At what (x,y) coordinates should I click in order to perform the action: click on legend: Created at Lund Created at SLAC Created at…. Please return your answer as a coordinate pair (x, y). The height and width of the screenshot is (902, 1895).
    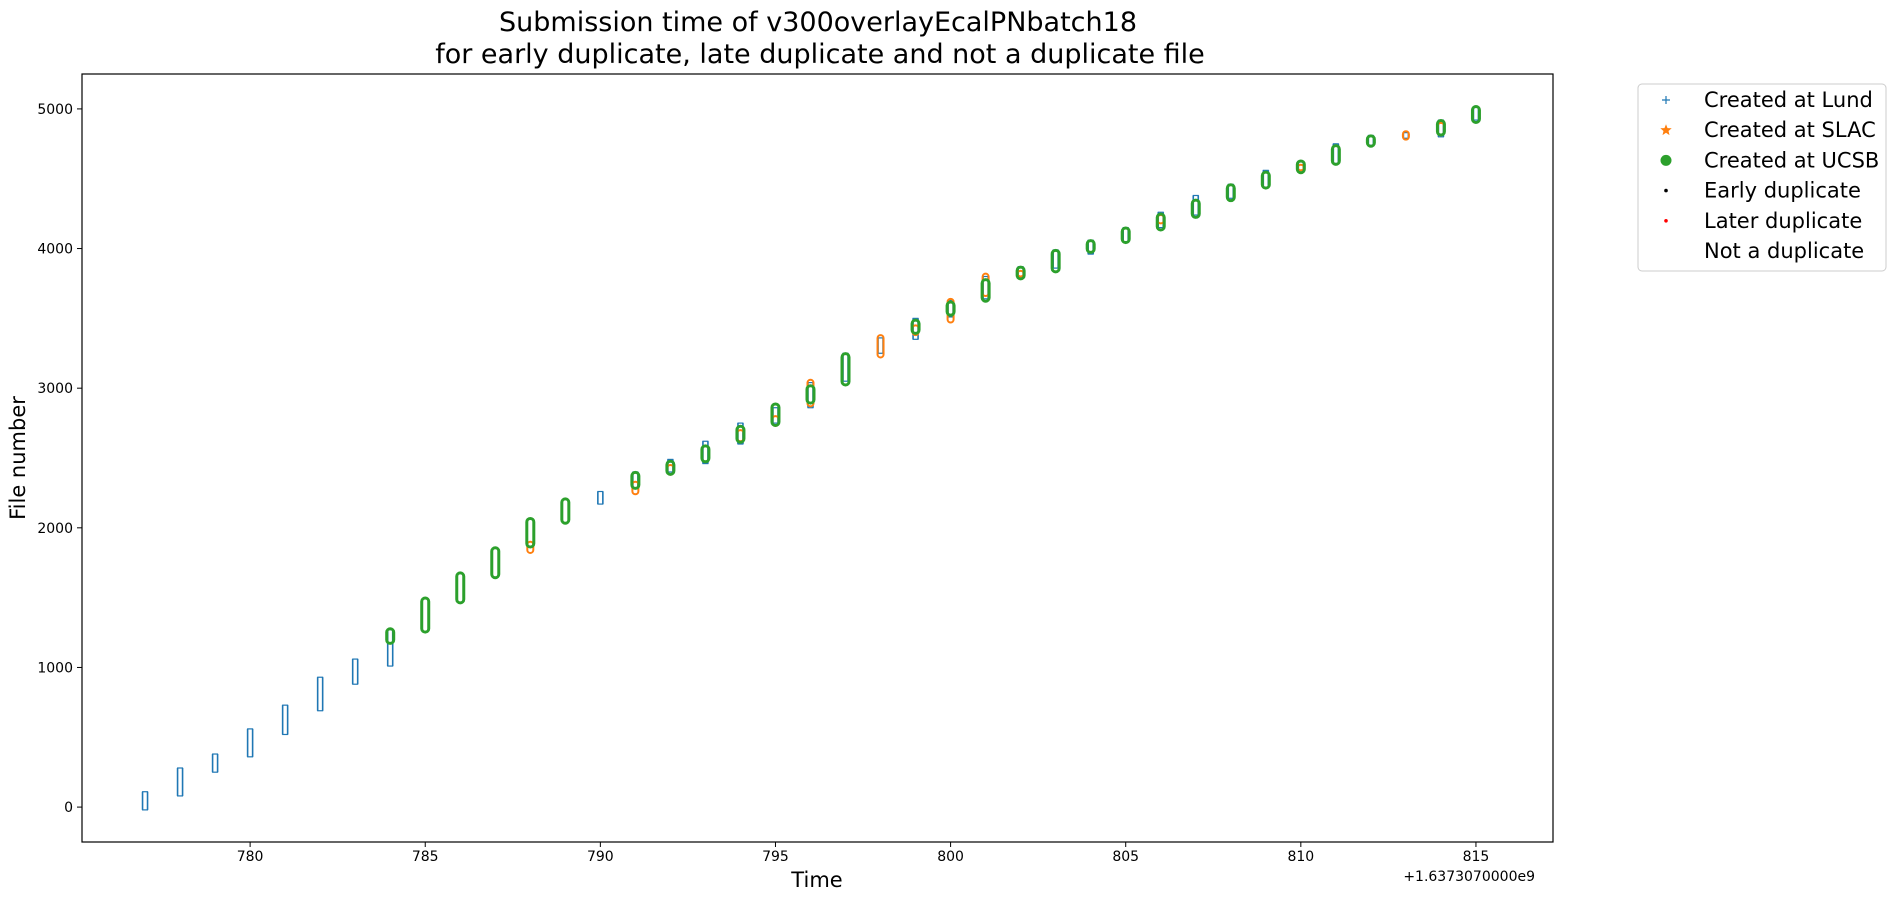
    Looking at the image, I should click on (1762, 177).